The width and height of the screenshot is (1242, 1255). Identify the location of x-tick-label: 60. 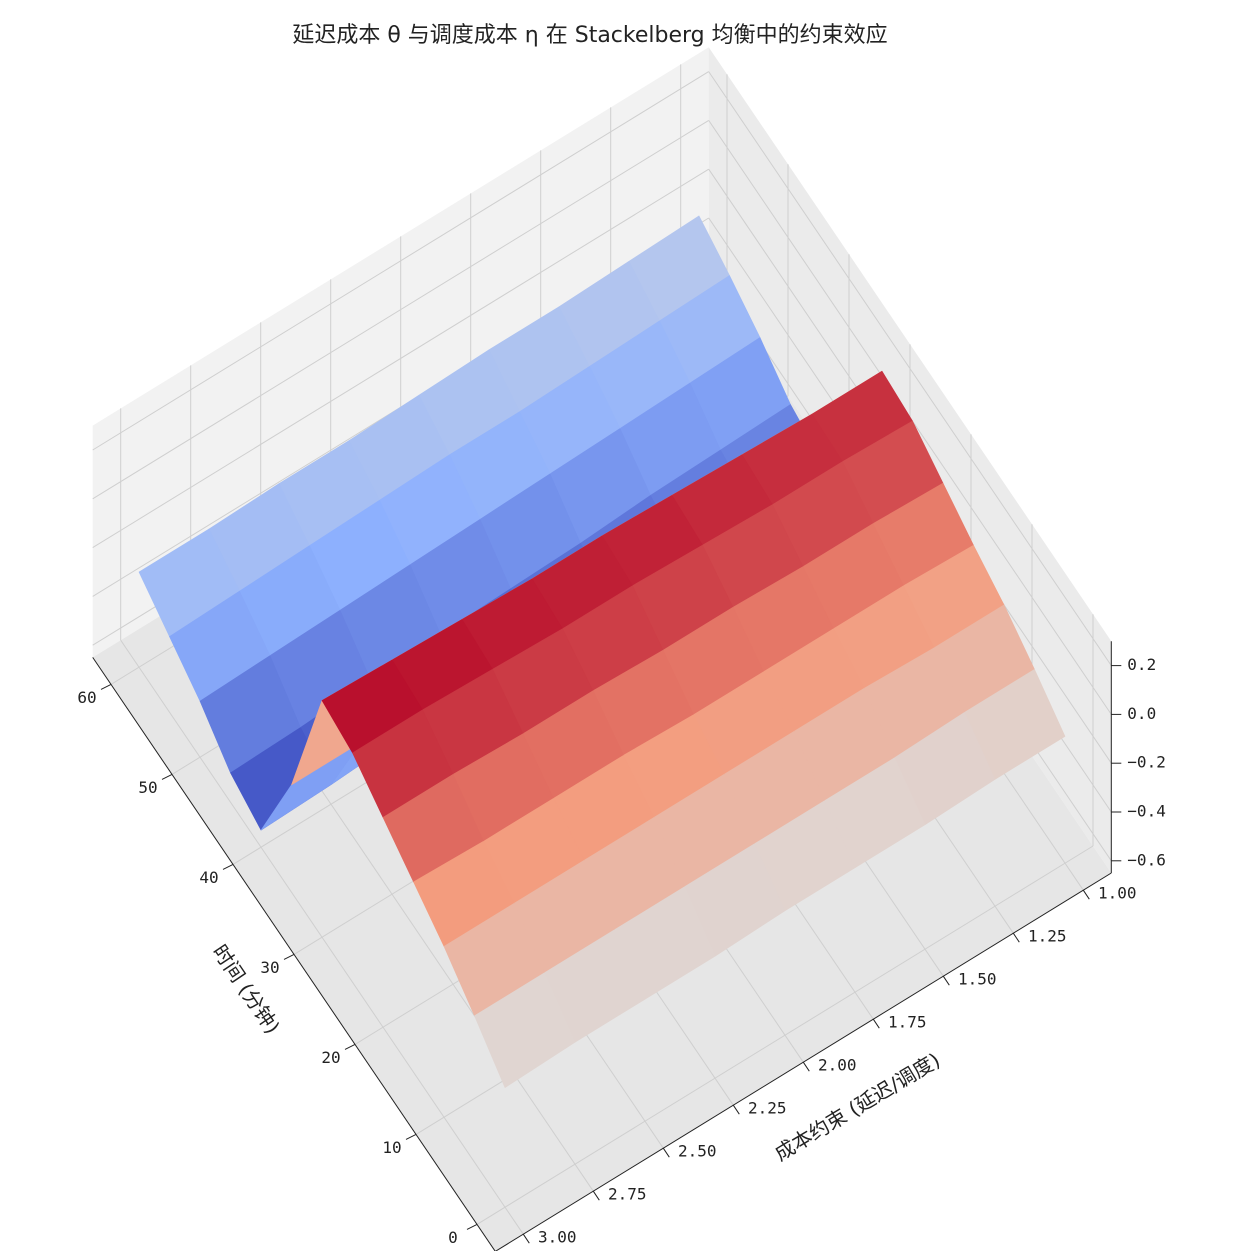
(86, 697).